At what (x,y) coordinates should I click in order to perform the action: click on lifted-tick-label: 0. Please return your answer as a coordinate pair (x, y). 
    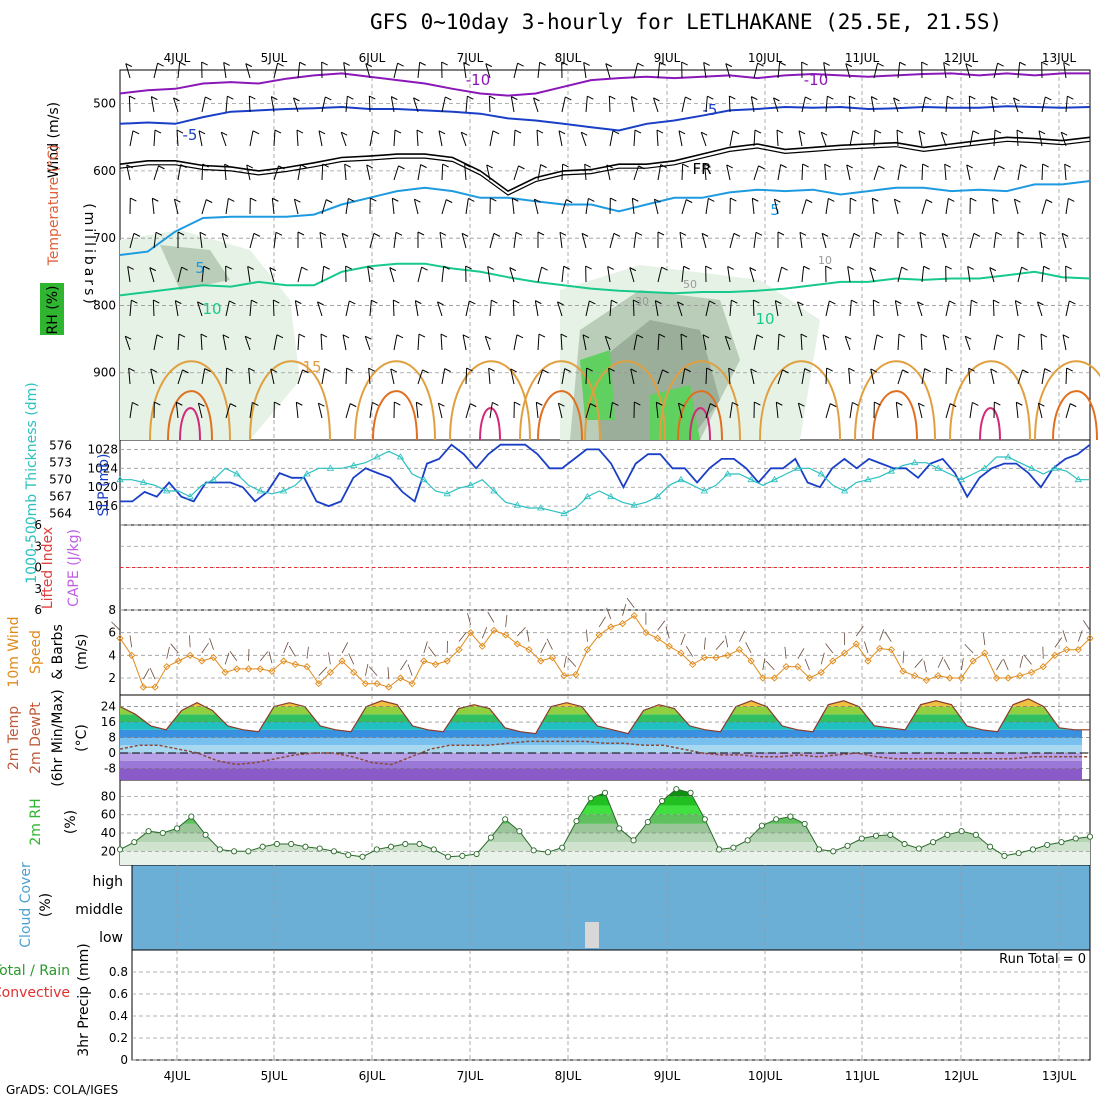
    Looking at the image, I should click on (38, 568).